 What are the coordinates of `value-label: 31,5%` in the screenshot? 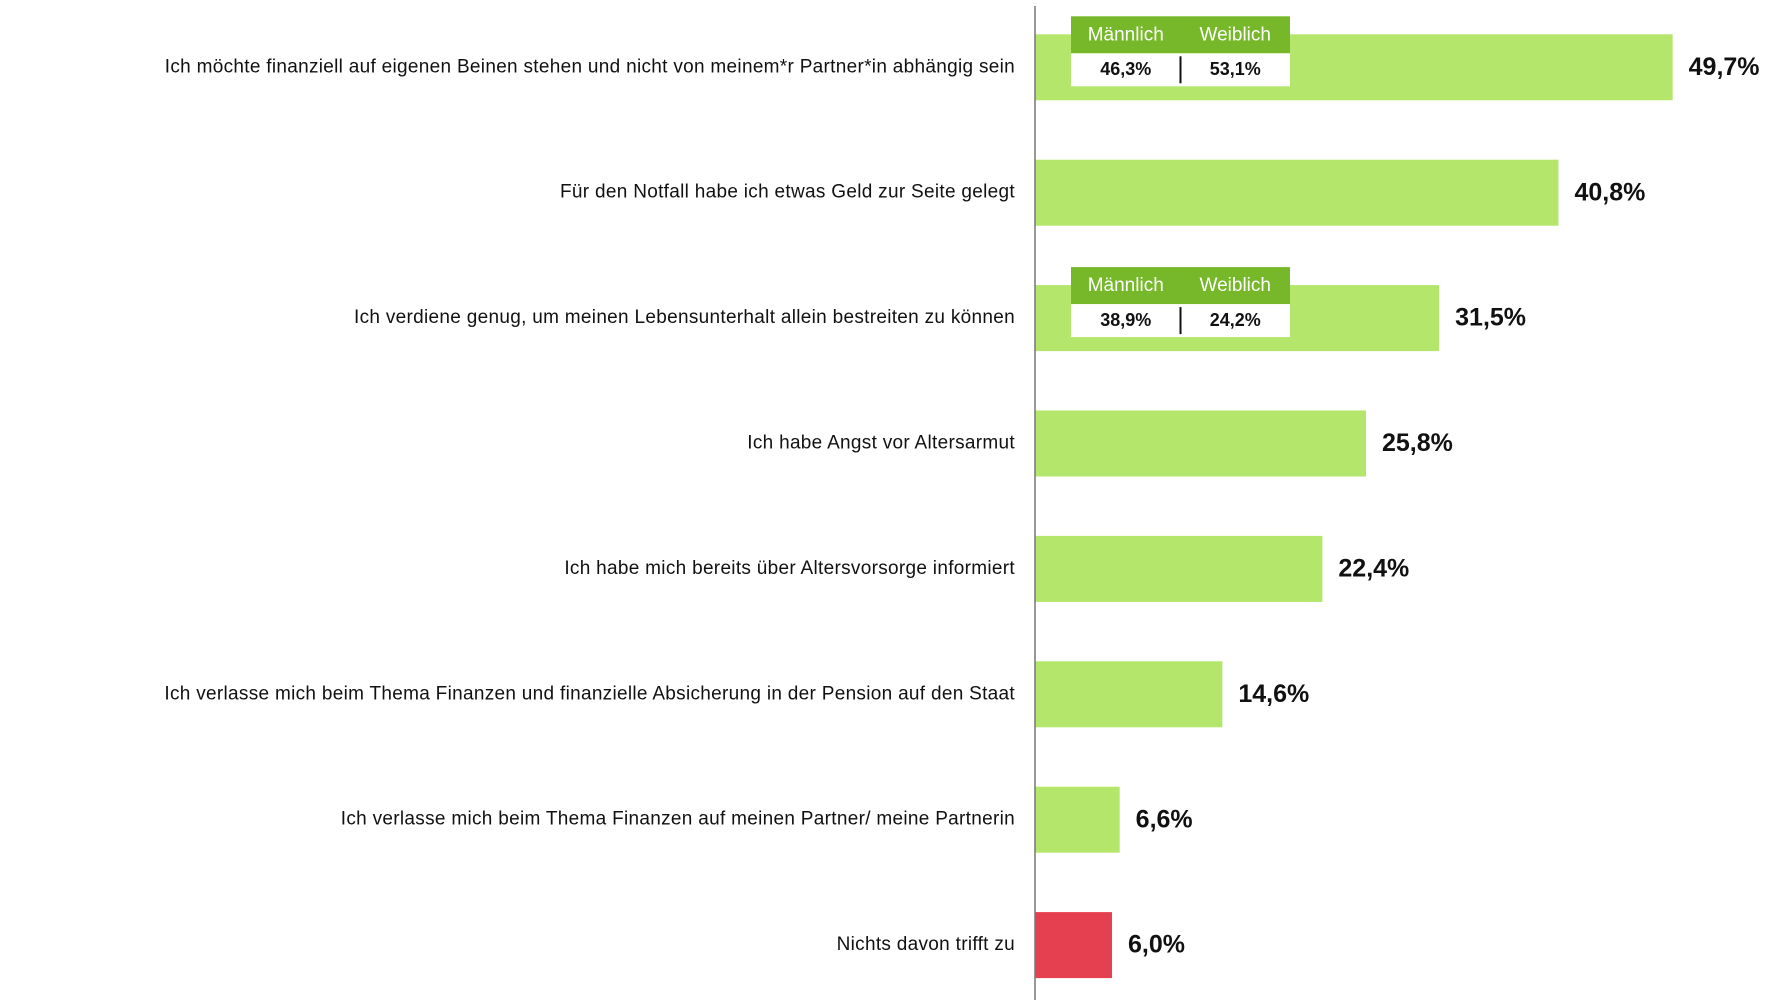 It's located at (1490, 318).